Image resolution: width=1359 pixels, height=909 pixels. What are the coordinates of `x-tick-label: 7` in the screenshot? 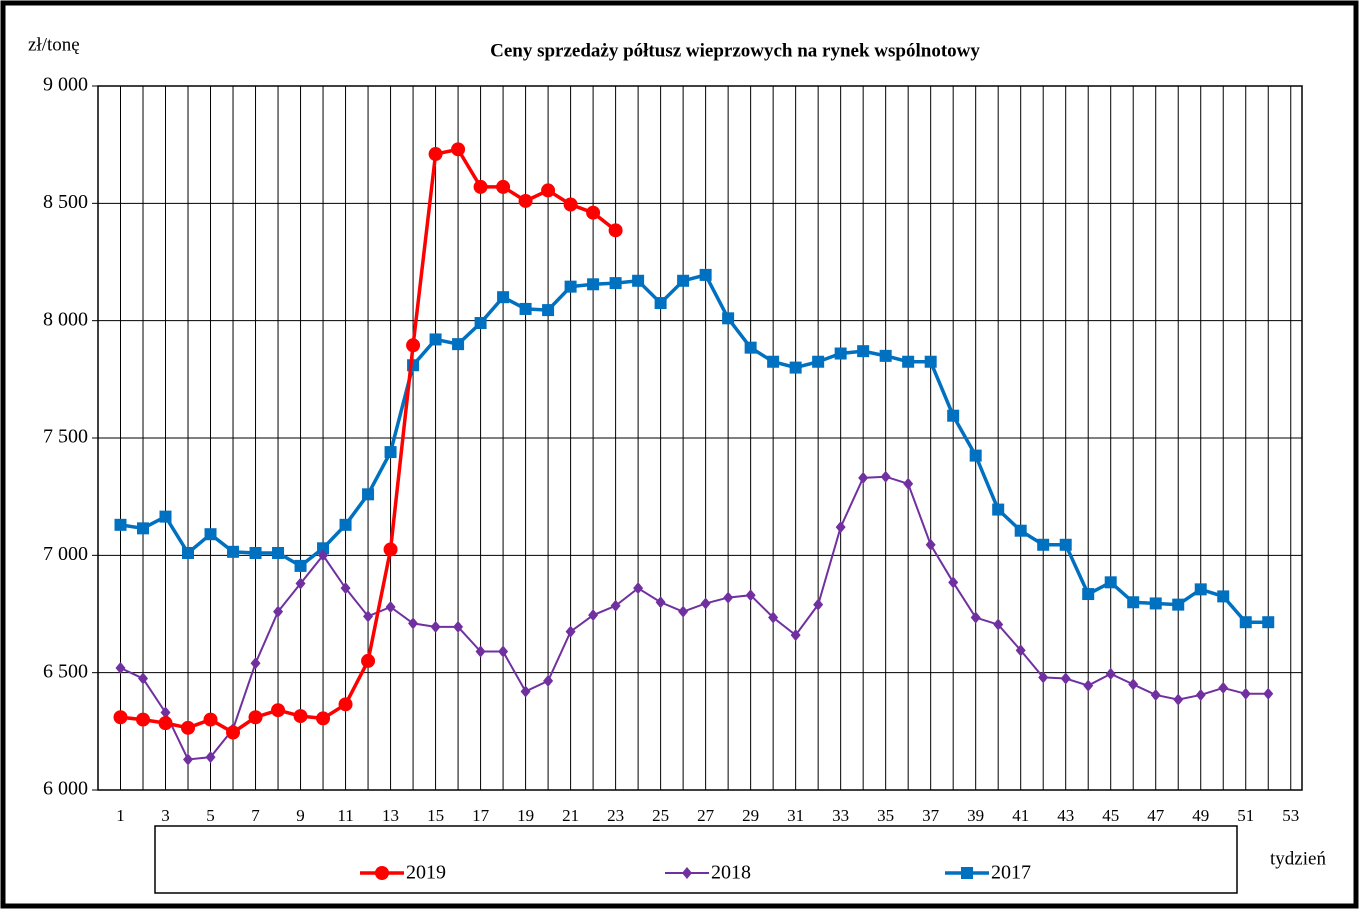 It's located at (255, 815).